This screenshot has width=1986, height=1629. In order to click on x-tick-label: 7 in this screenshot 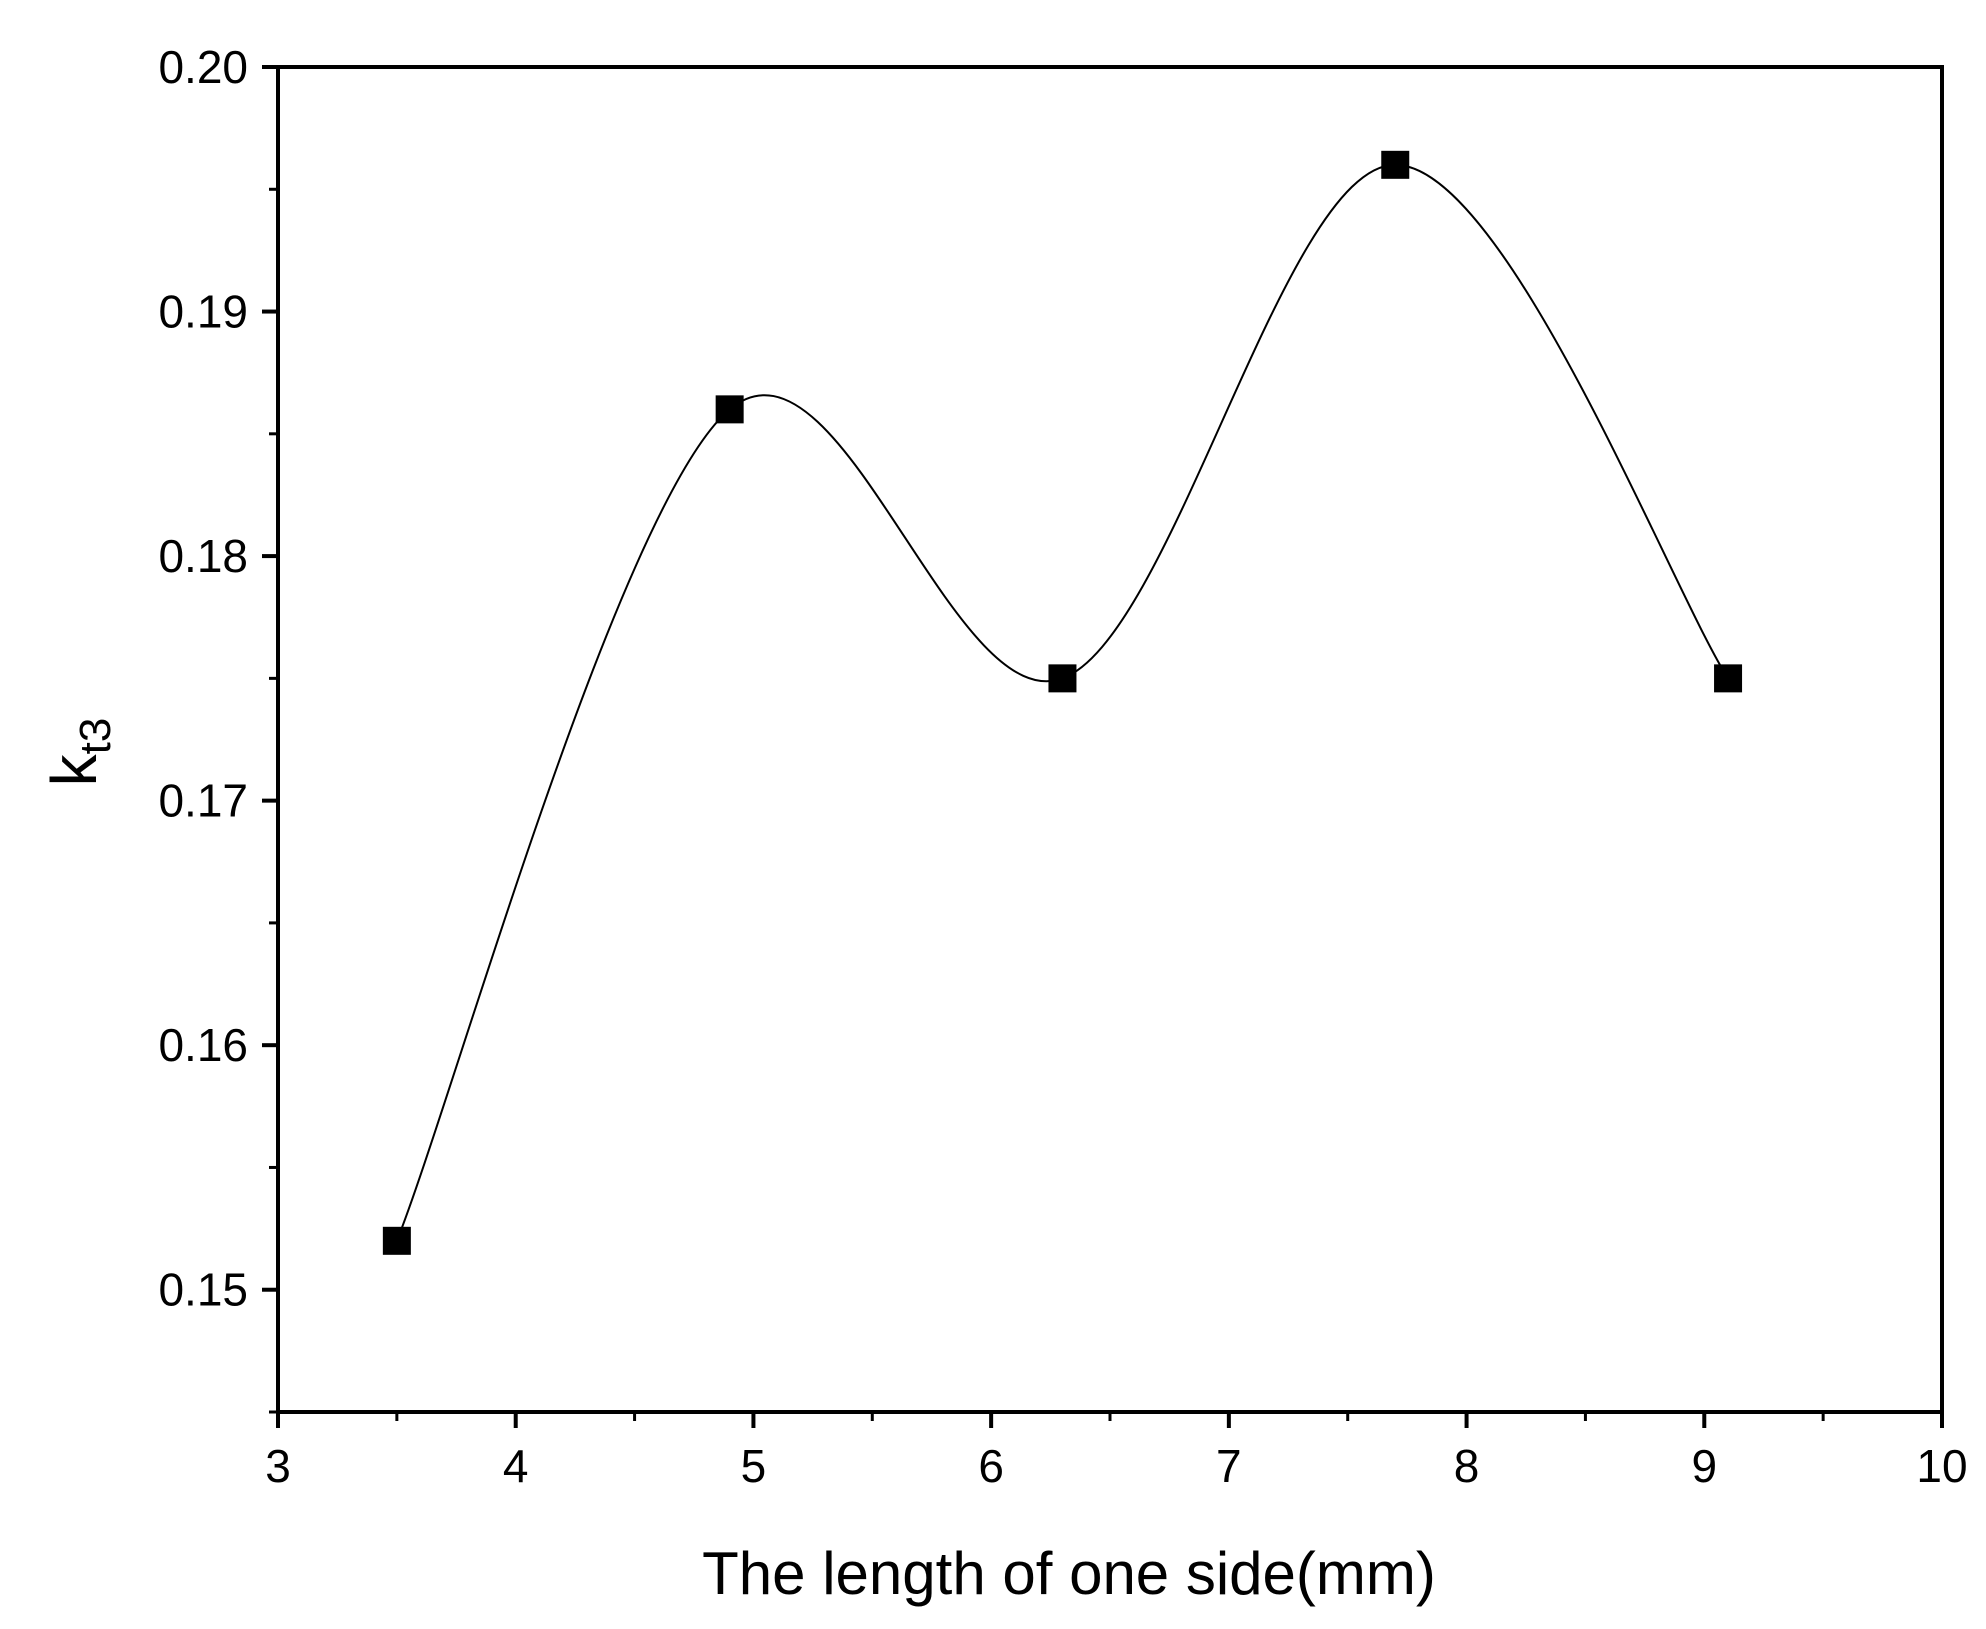, I will do `click(1229, 1466)`.